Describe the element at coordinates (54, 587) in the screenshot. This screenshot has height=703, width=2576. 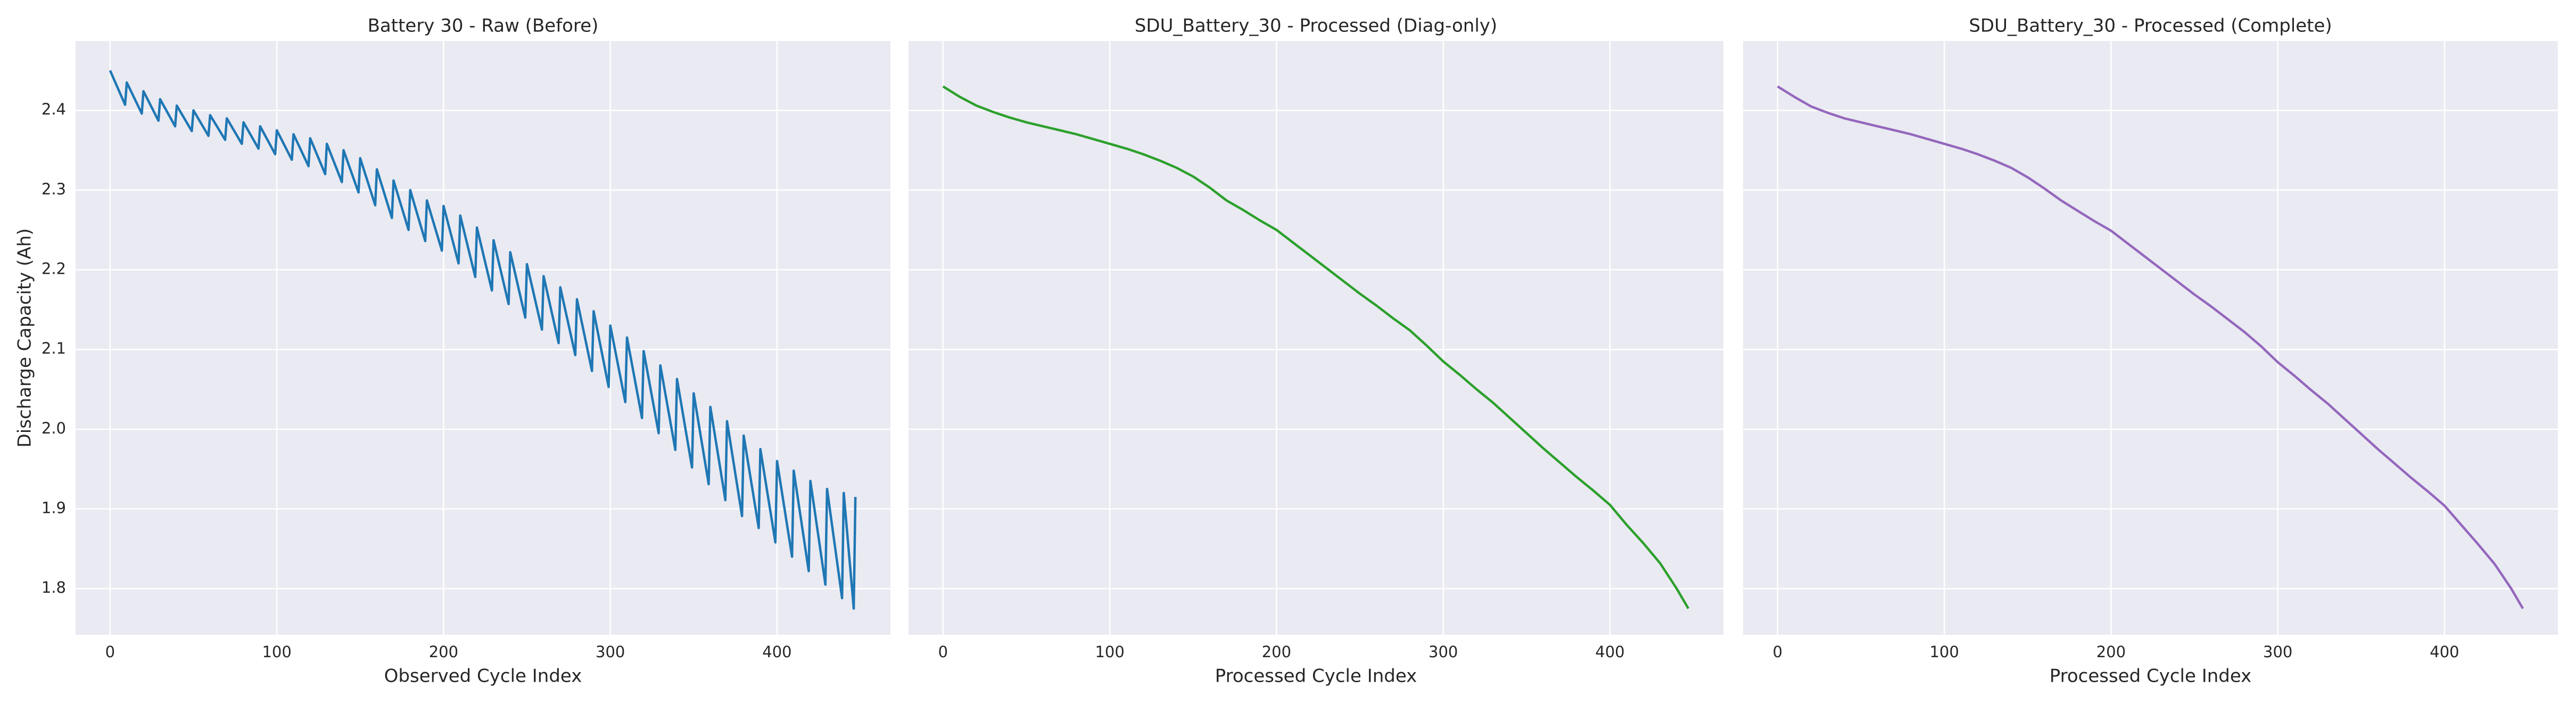
I see `y-tick-label: 1.8` at that location.